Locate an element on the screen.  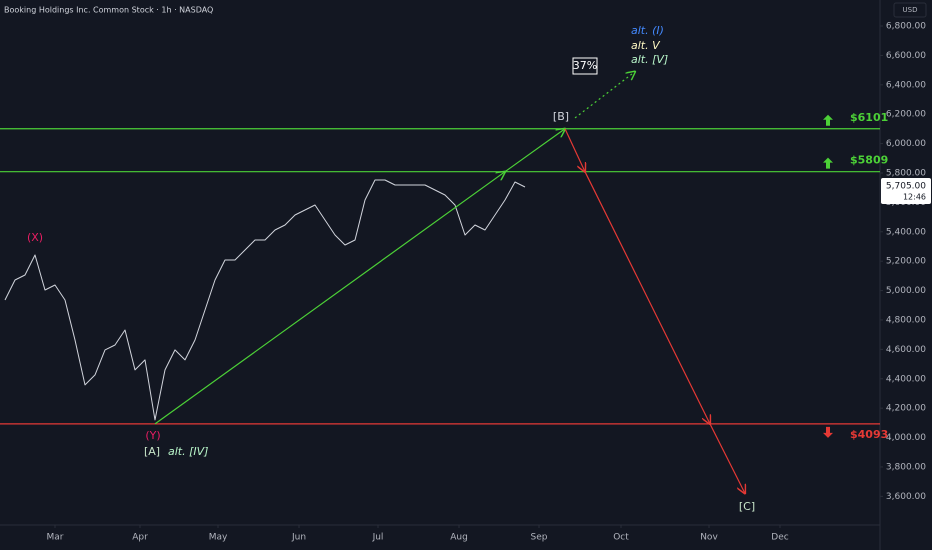
y-tick-label: 6,600.00 is located at coordinates (906, 56).